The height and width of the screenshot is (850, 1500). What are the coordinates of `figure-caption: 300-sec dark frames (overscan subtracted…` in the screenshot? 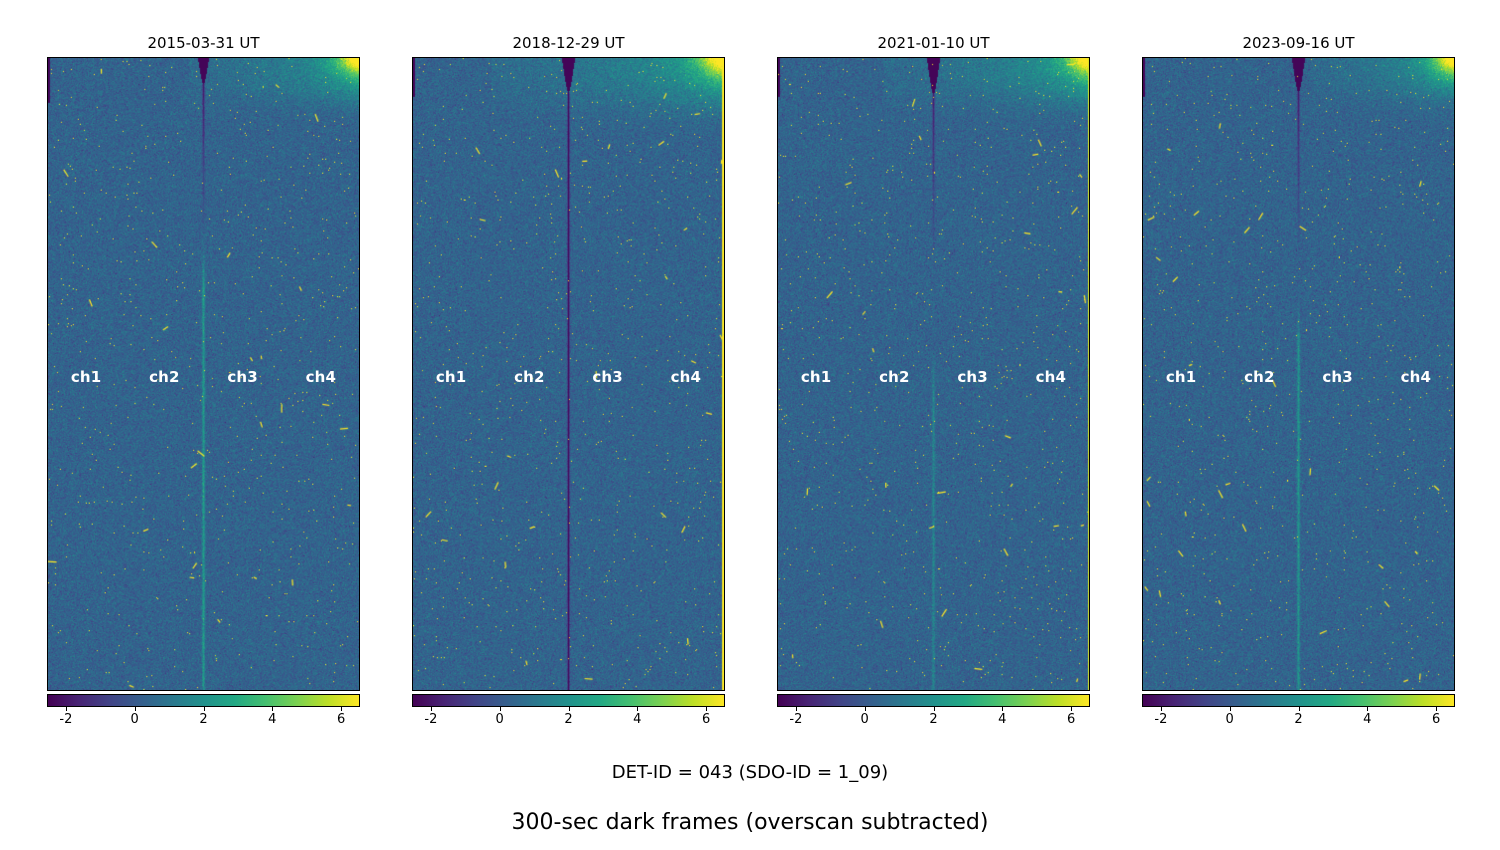 It's located at (750, 822).